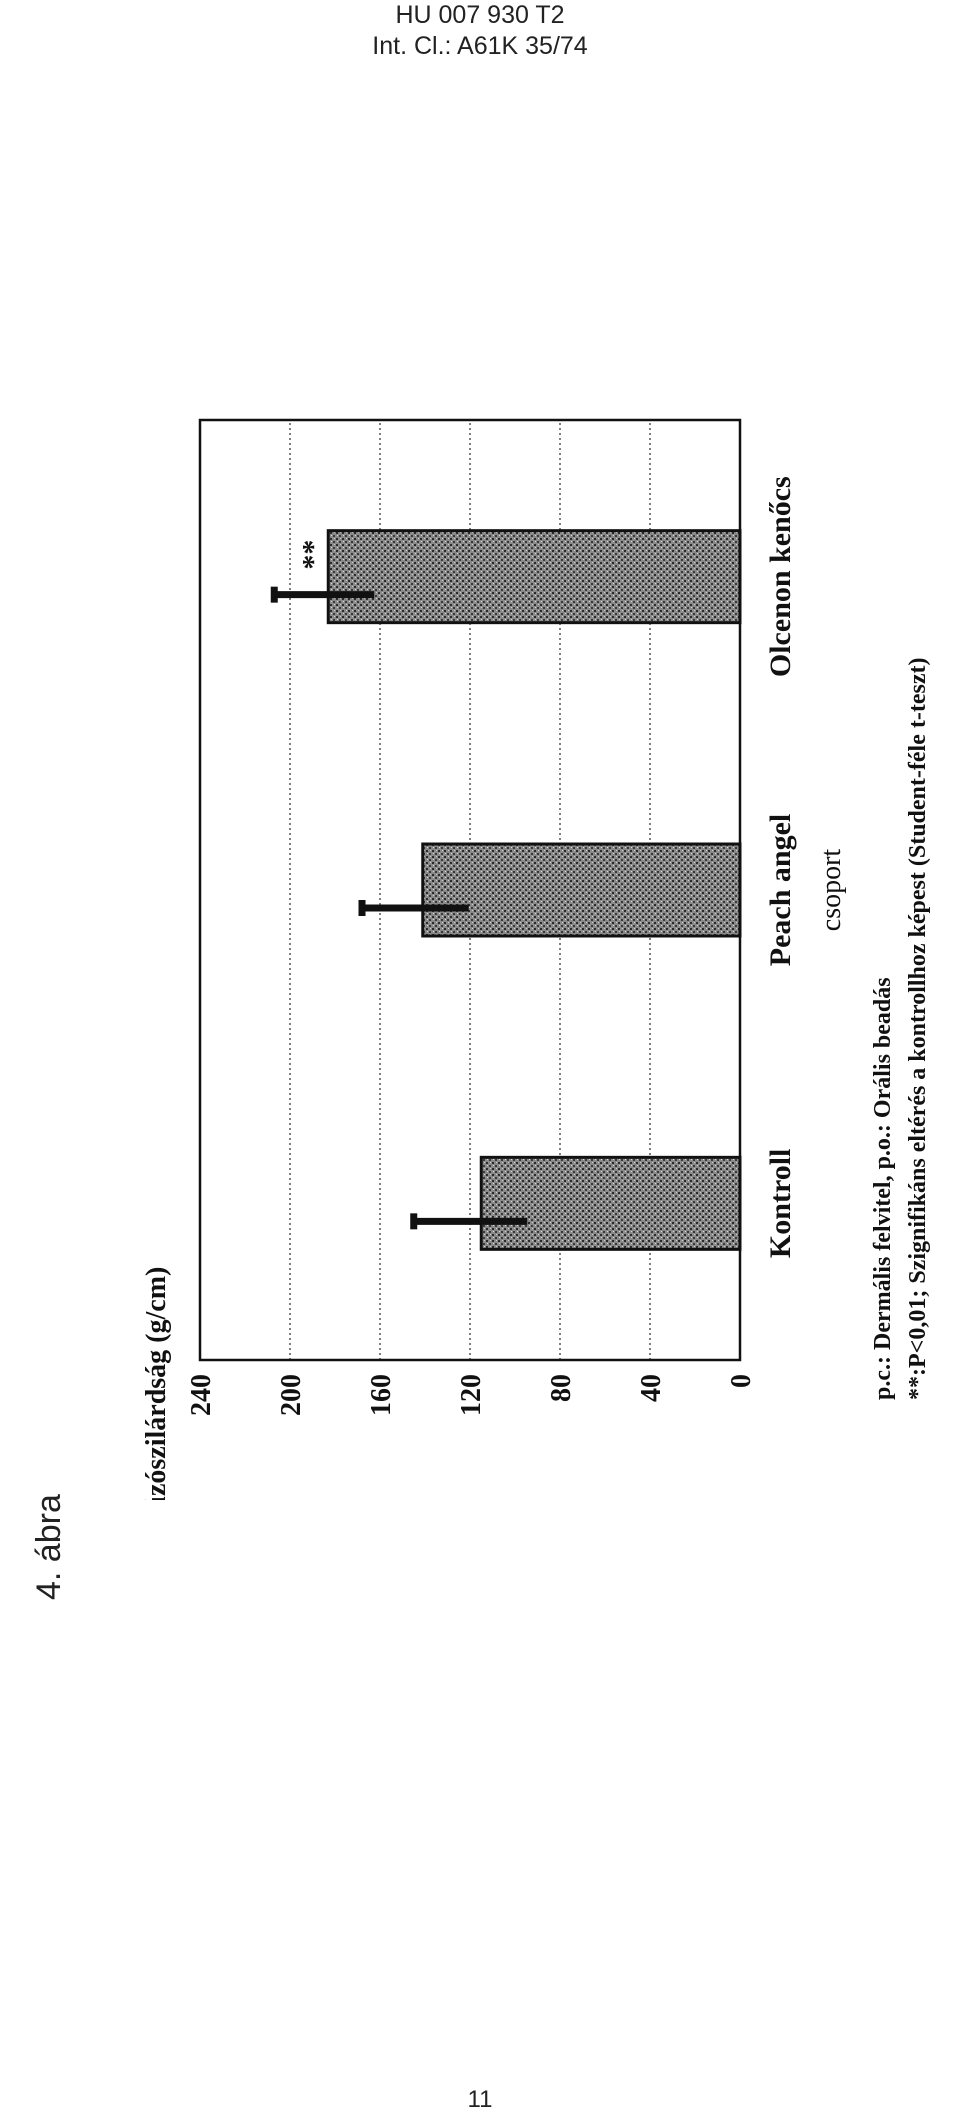 The height and width of the screenshot is (2122, 960). I want to click on y-tick-labels: 0 40 80 120 160 200 240, so click(471, 1395).